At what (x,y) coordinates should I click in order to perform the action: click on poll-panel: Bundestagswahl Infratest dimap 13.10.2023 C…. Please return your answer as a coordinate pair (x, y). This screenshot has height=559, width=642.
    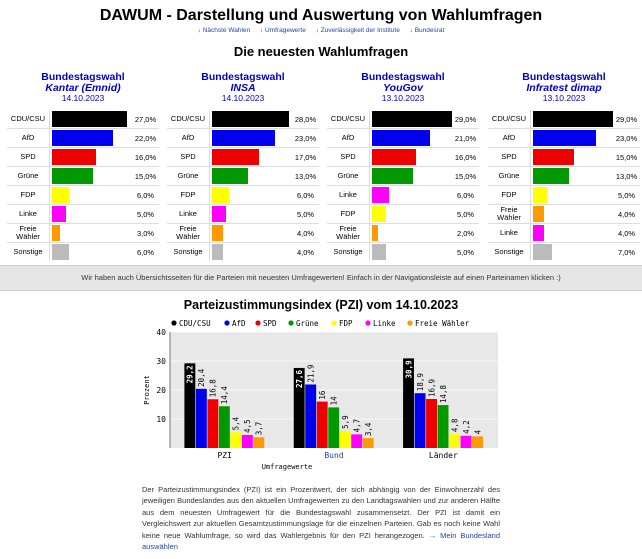
    Looking at the image, I should click on (564, 166).